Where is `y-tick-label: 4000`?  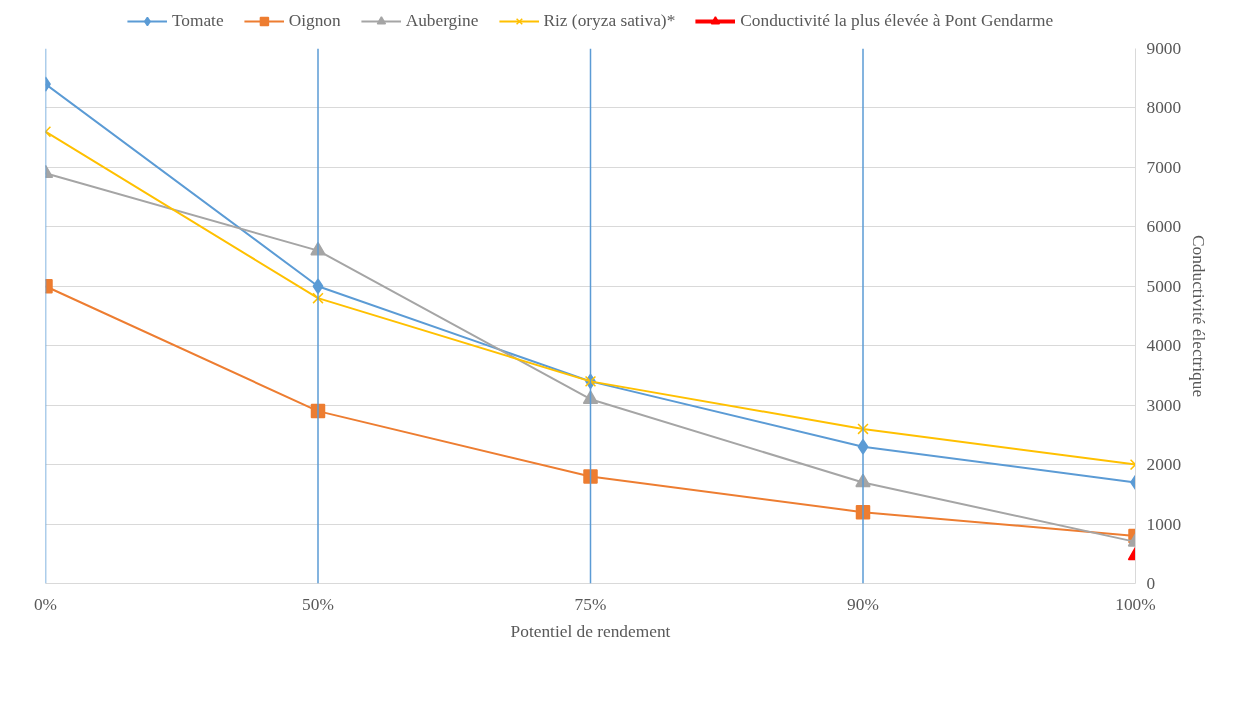
y-tick-label: 4000 is located at coordinates (1164, 346).